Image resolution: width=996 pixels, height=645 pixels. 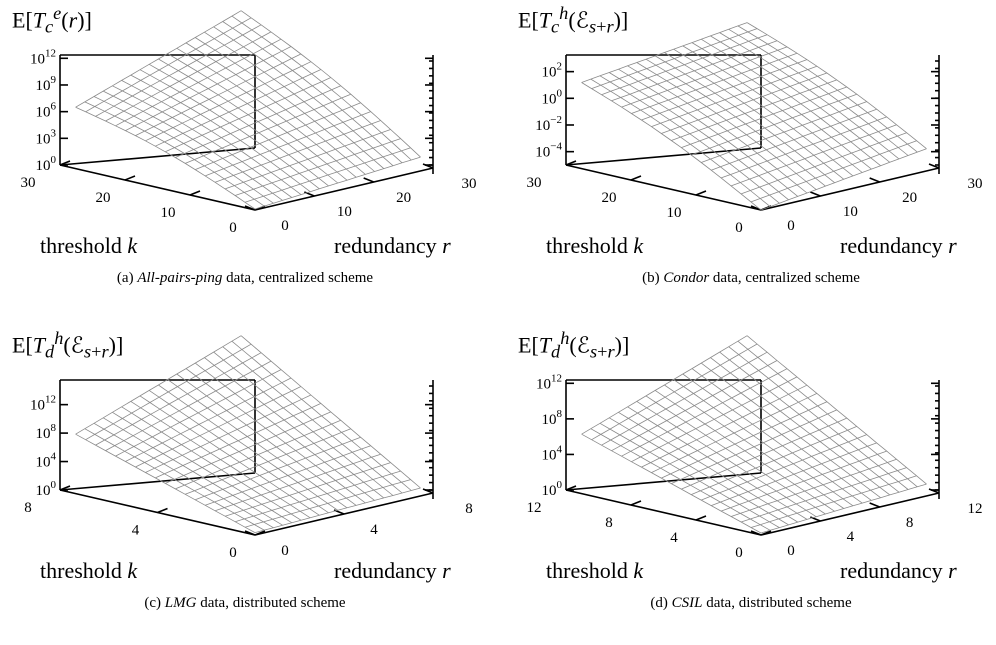 What do you see at coordinates (168, 213) in the screenshot?
I see `k-tick-label-a-2: 10` at bounding box center [168, 213].